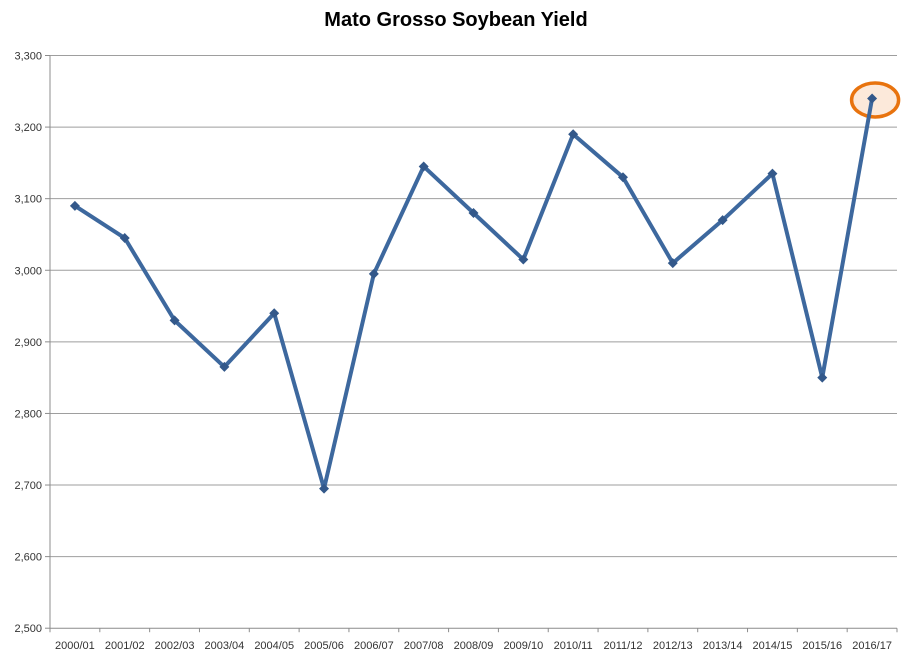 The width and height of the screenshot is (912, 662). Describe the element at coordinates (872, 646) in the screenshot. I see `x-axis-label: 2016/17` at that location.